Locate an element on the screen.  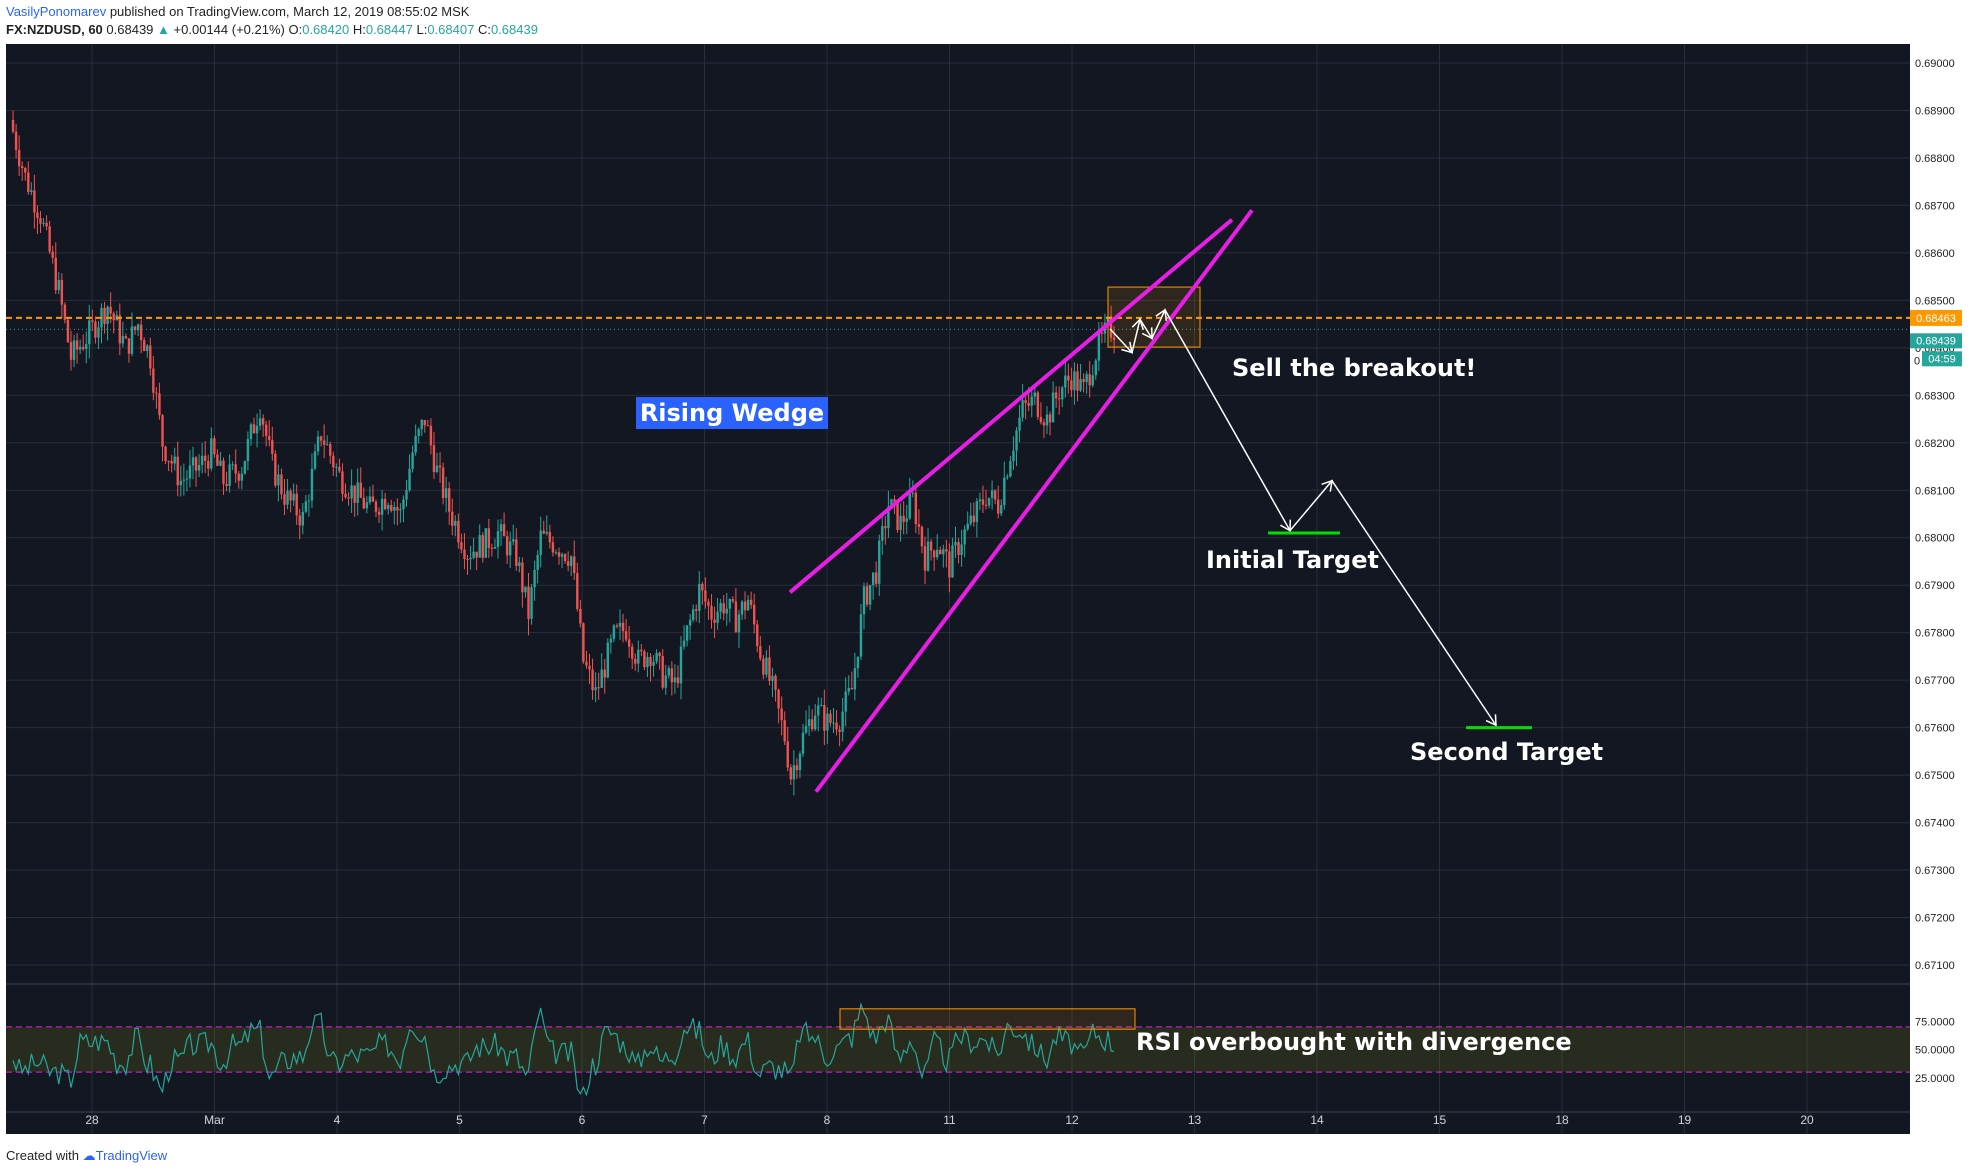
tradingview-link: TradingView is located at coordinates (131, 1155).